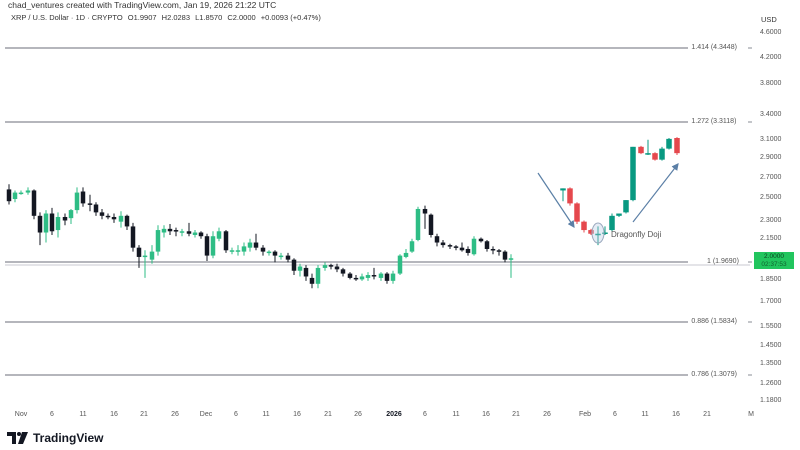  What do you see at coordinates (771, 301) in the screenshot?
I see `price-tick: 1.7000` at bounding box center [771, 301].